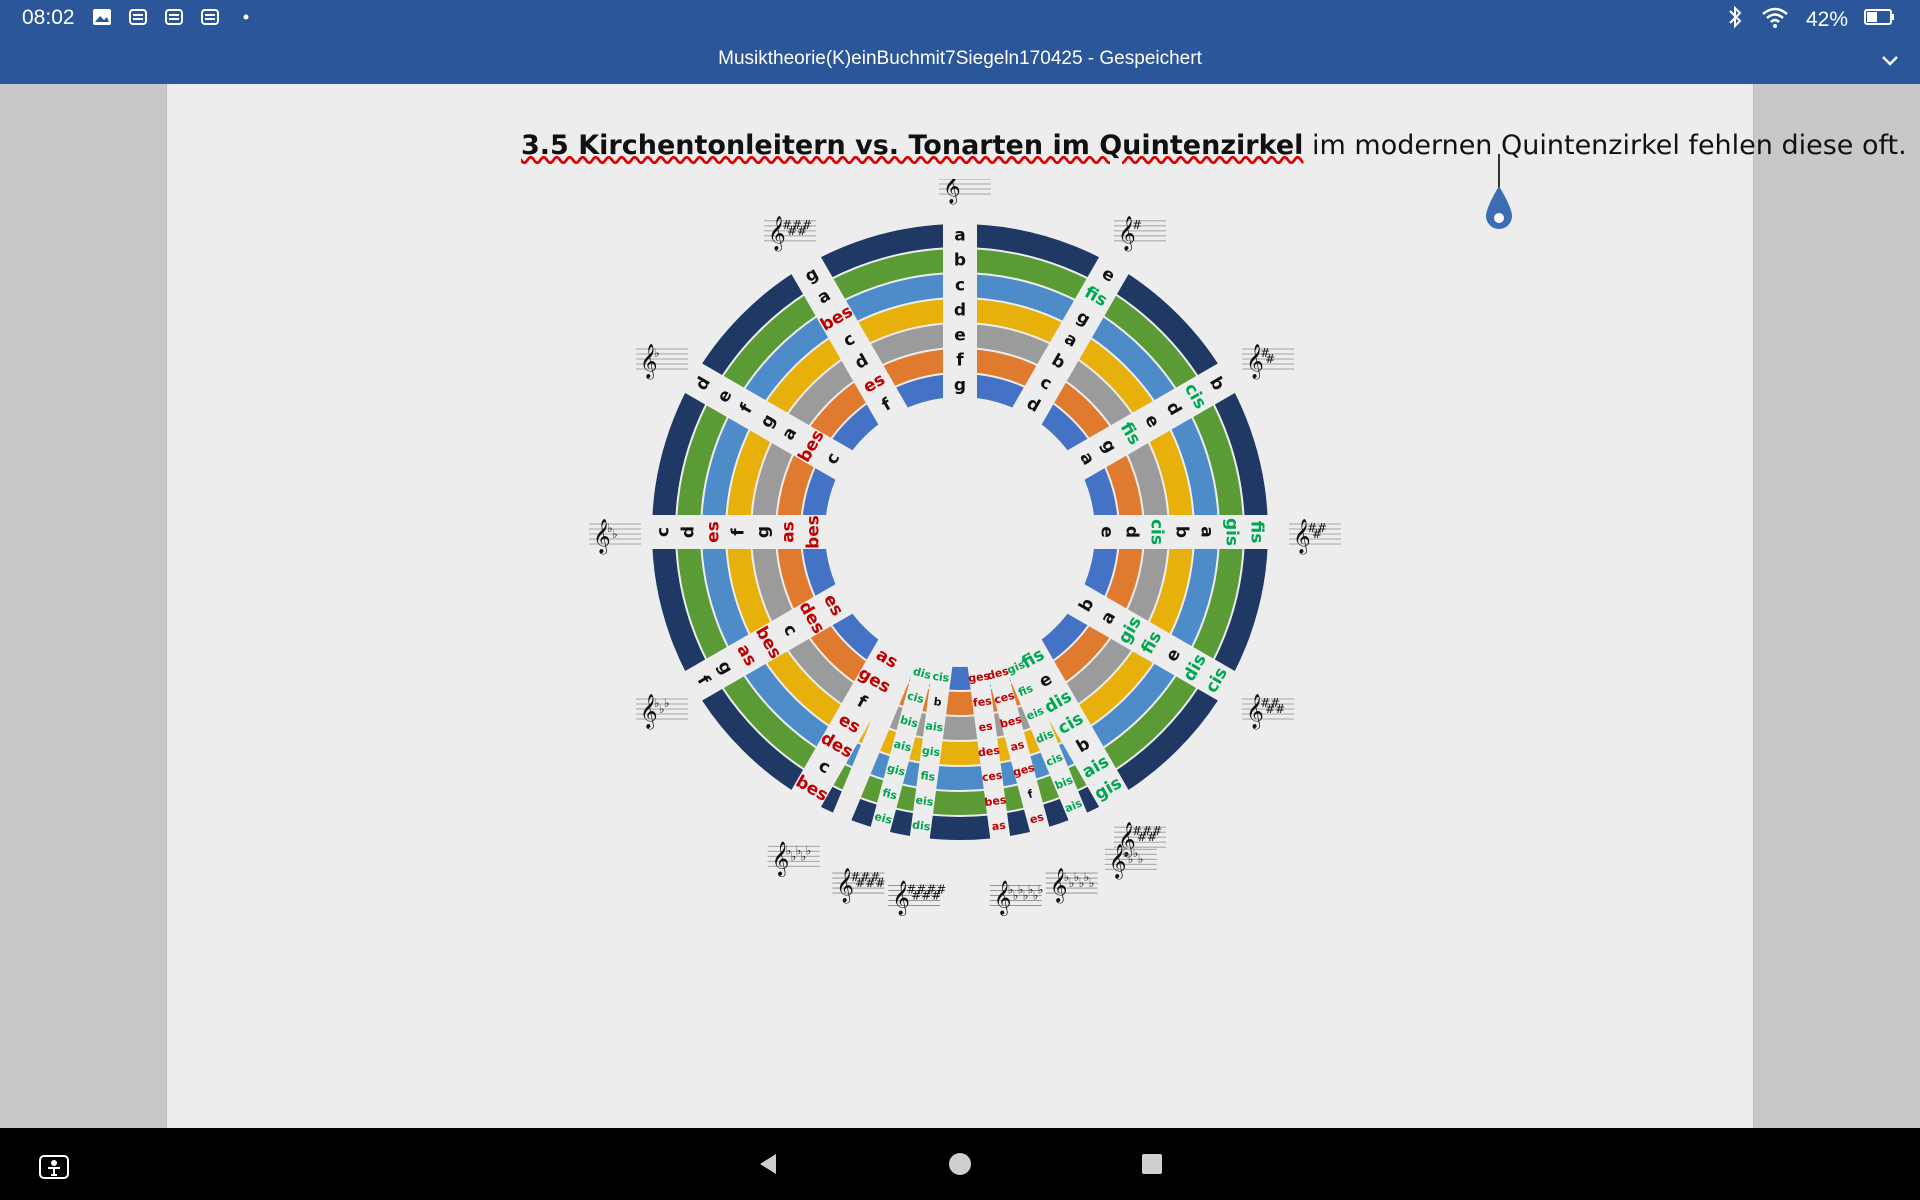 The width and height of the screenshot is (1920, 1200). What do you see at coordinates (960, 532) in the screenshot?
I see `ring-lydisch` at bounding box center [960, 532].